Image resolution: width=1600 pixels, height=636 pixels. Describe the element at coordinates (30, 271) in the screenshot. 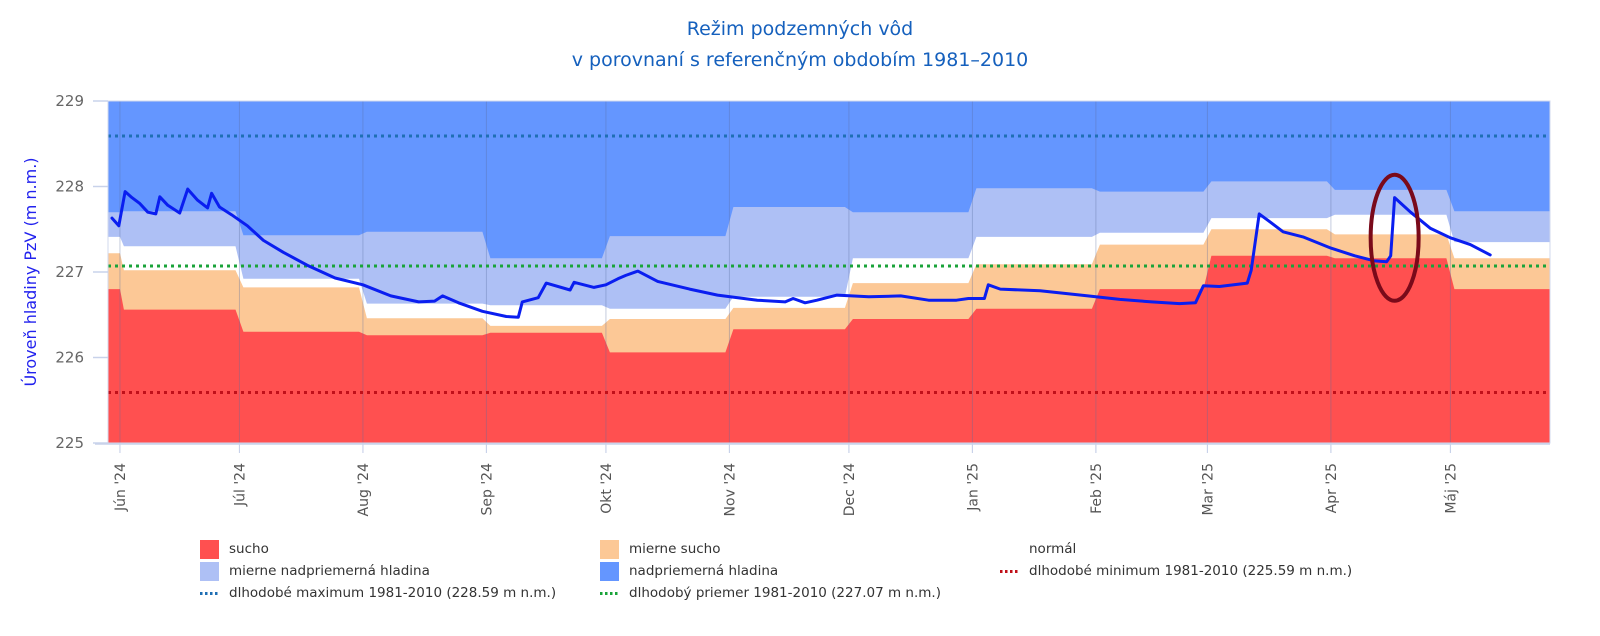

I see `y-axis-label: Úroveň hladiny PzV (m n.m.)` at that location.